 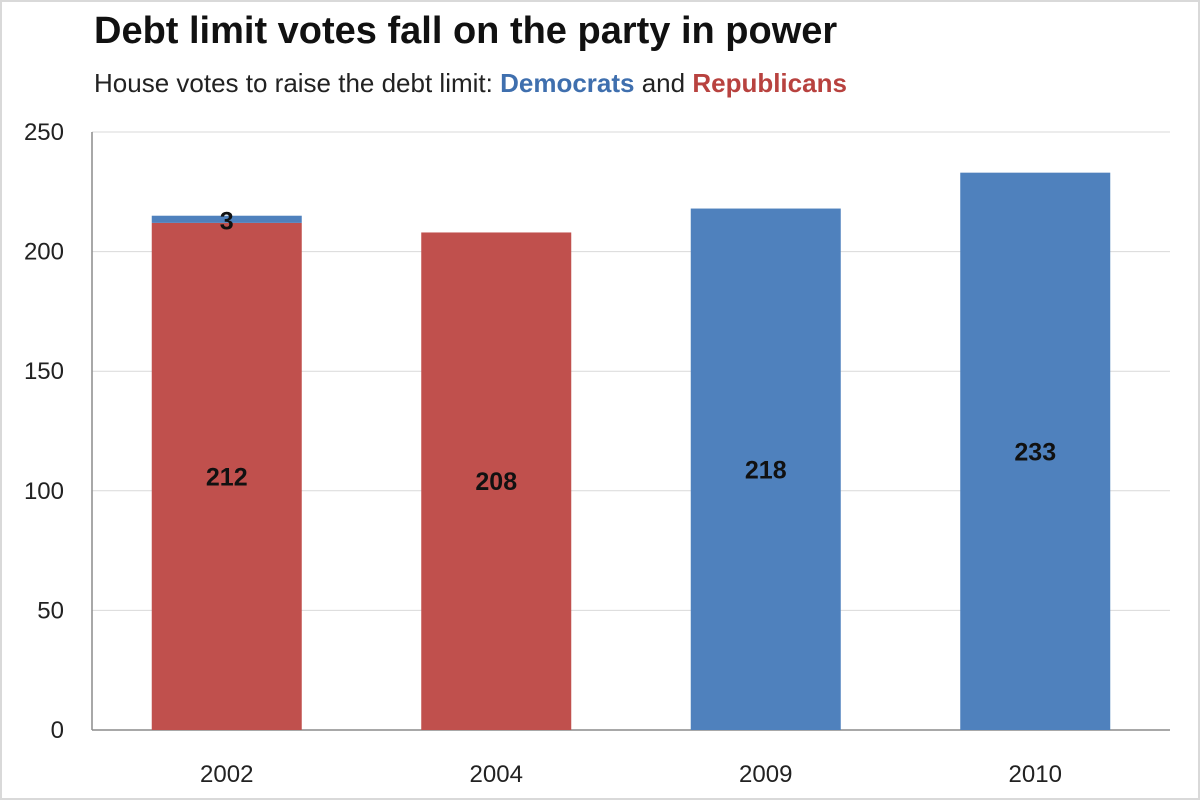 I want to click on x-tick-label-2010: 2010, so click(x=1035, y=774).